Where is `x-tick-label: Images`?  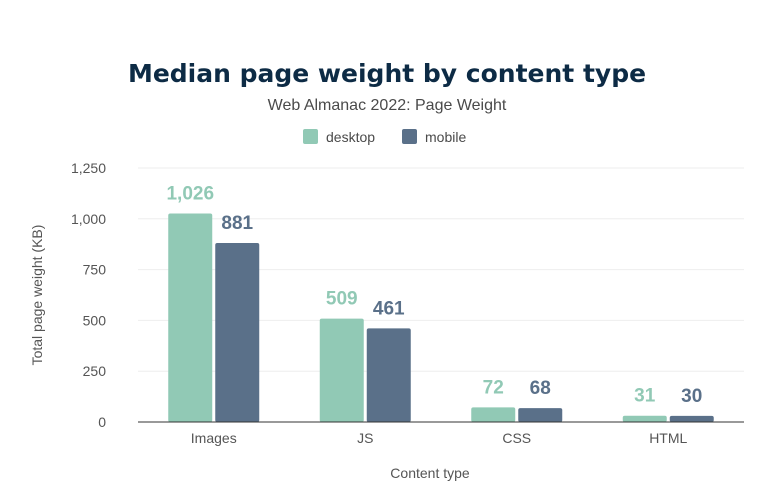 x-tick-label: Images is located at coordinates (214, 438).